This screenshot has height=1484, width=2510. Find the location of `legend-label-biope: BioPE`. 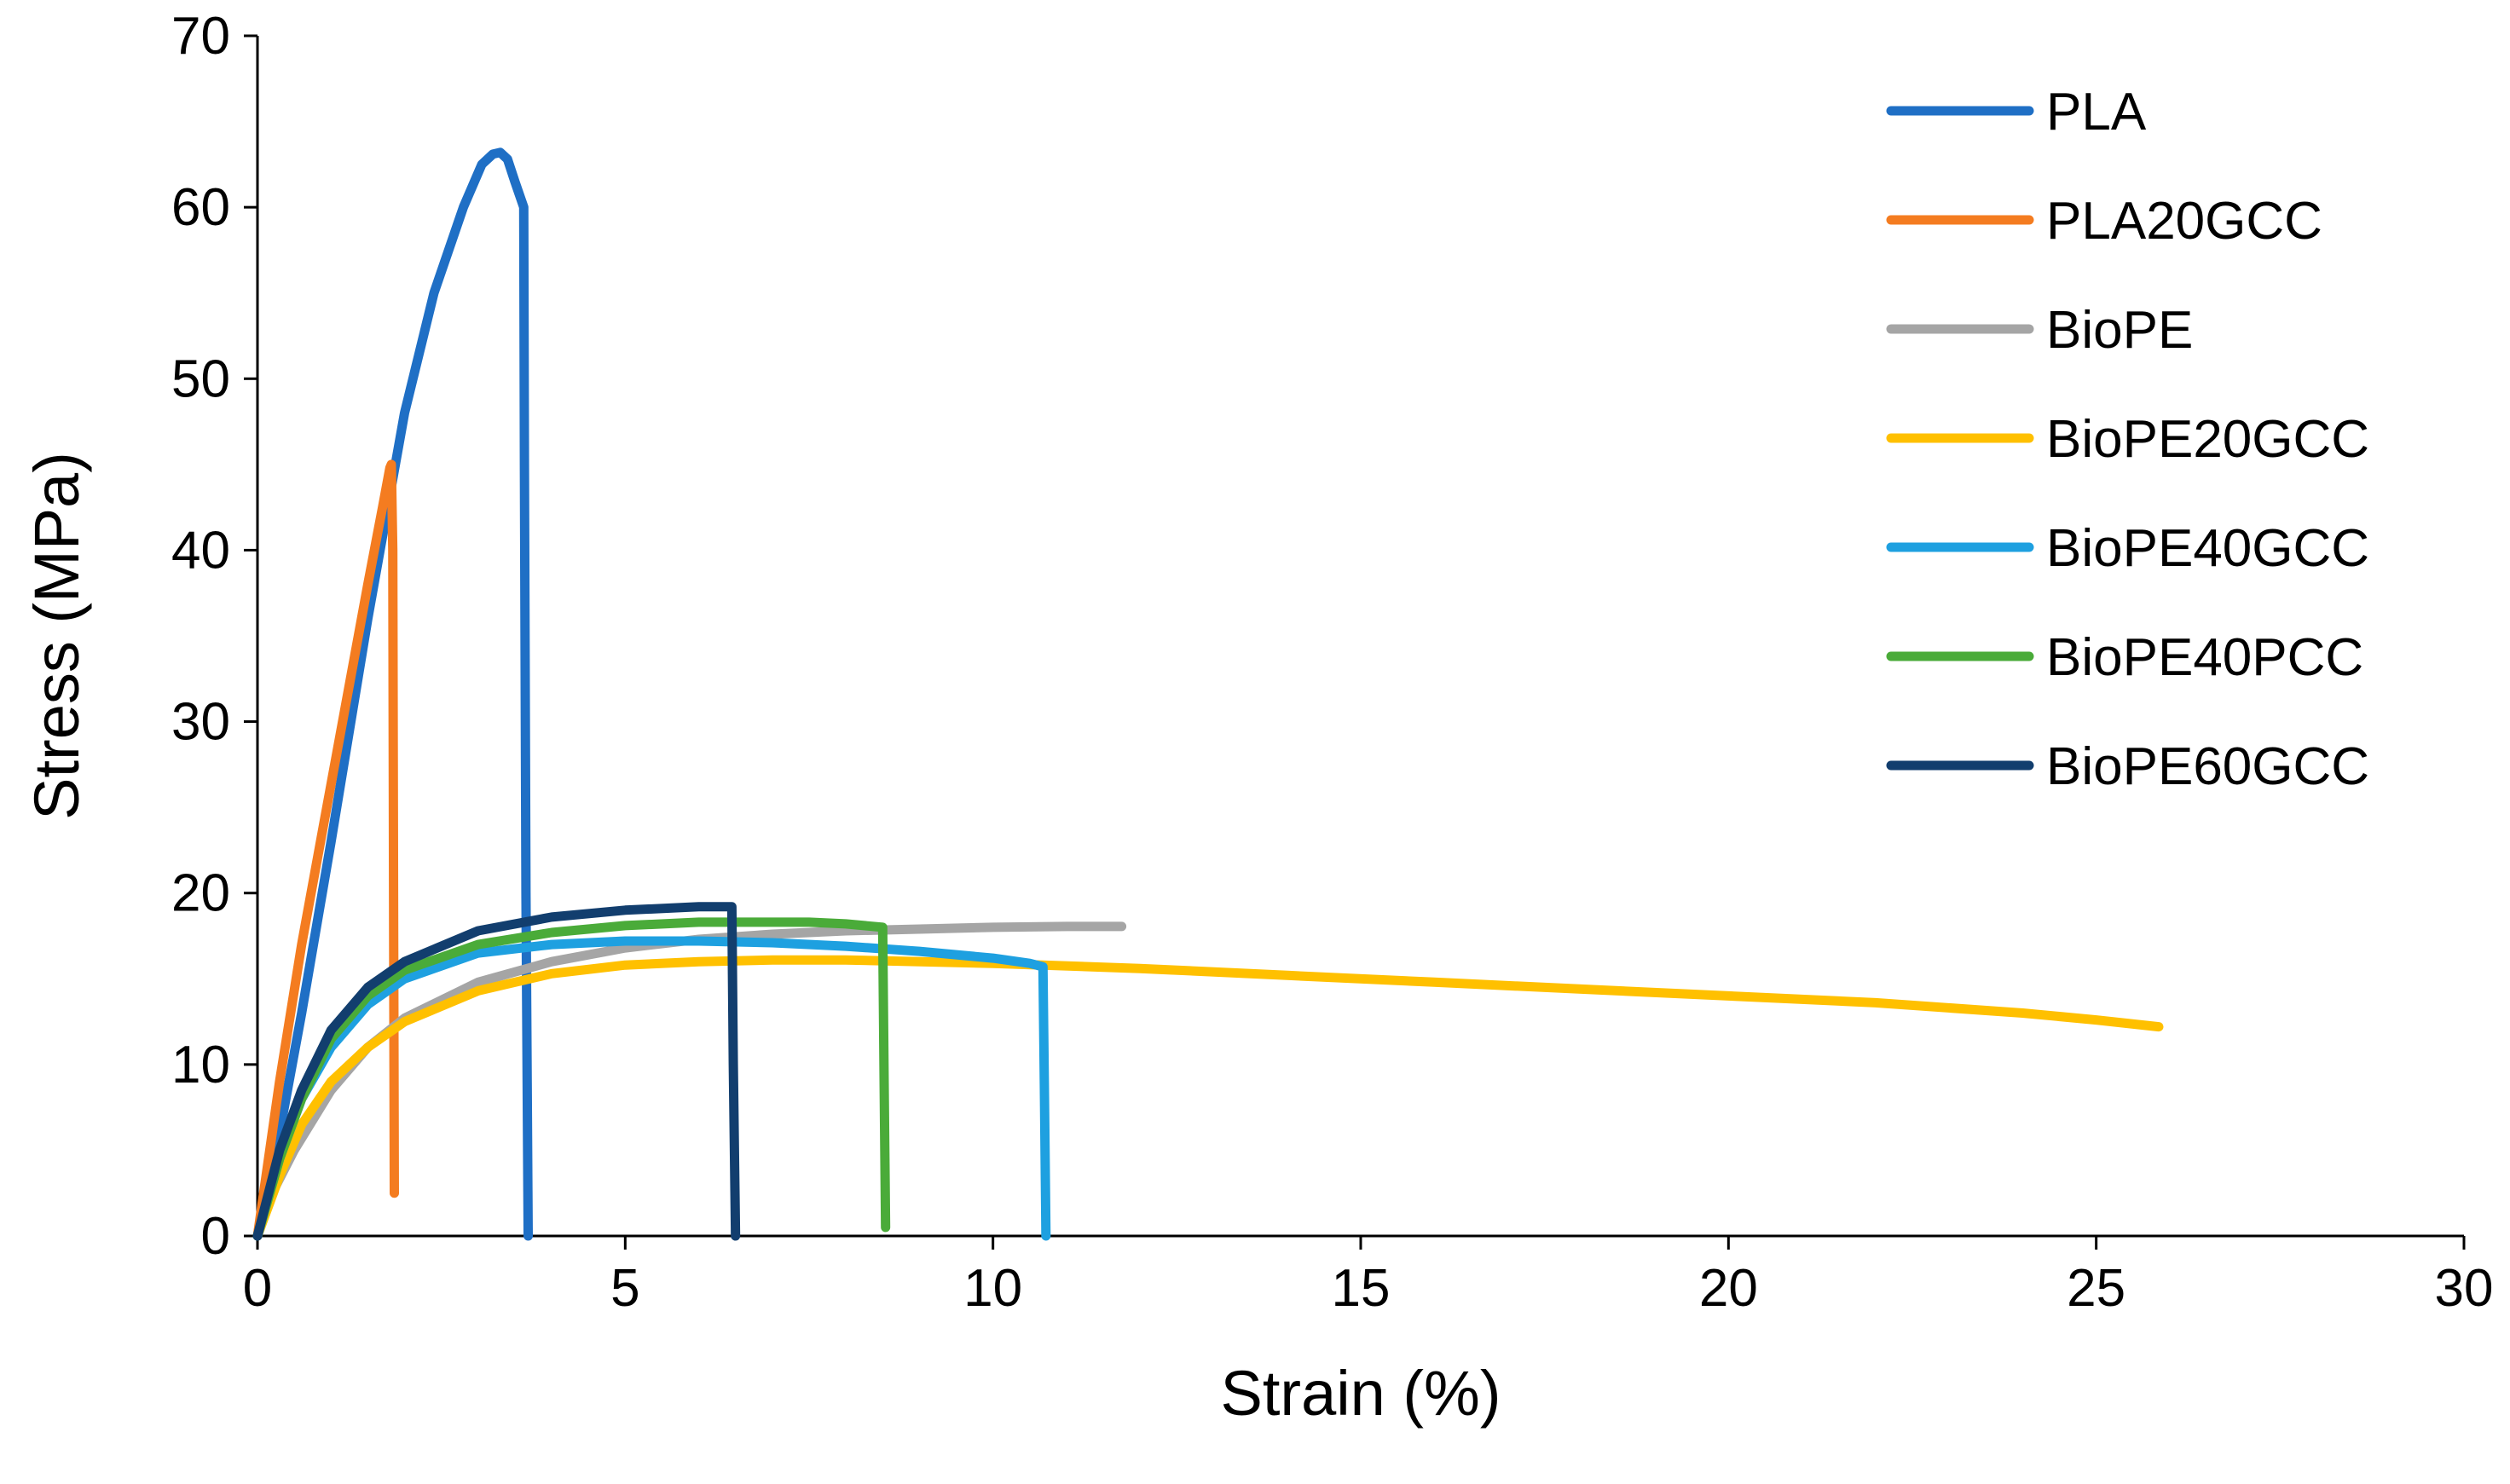

legend-label-biope: BioPE is located at coordinates (2119, 330).